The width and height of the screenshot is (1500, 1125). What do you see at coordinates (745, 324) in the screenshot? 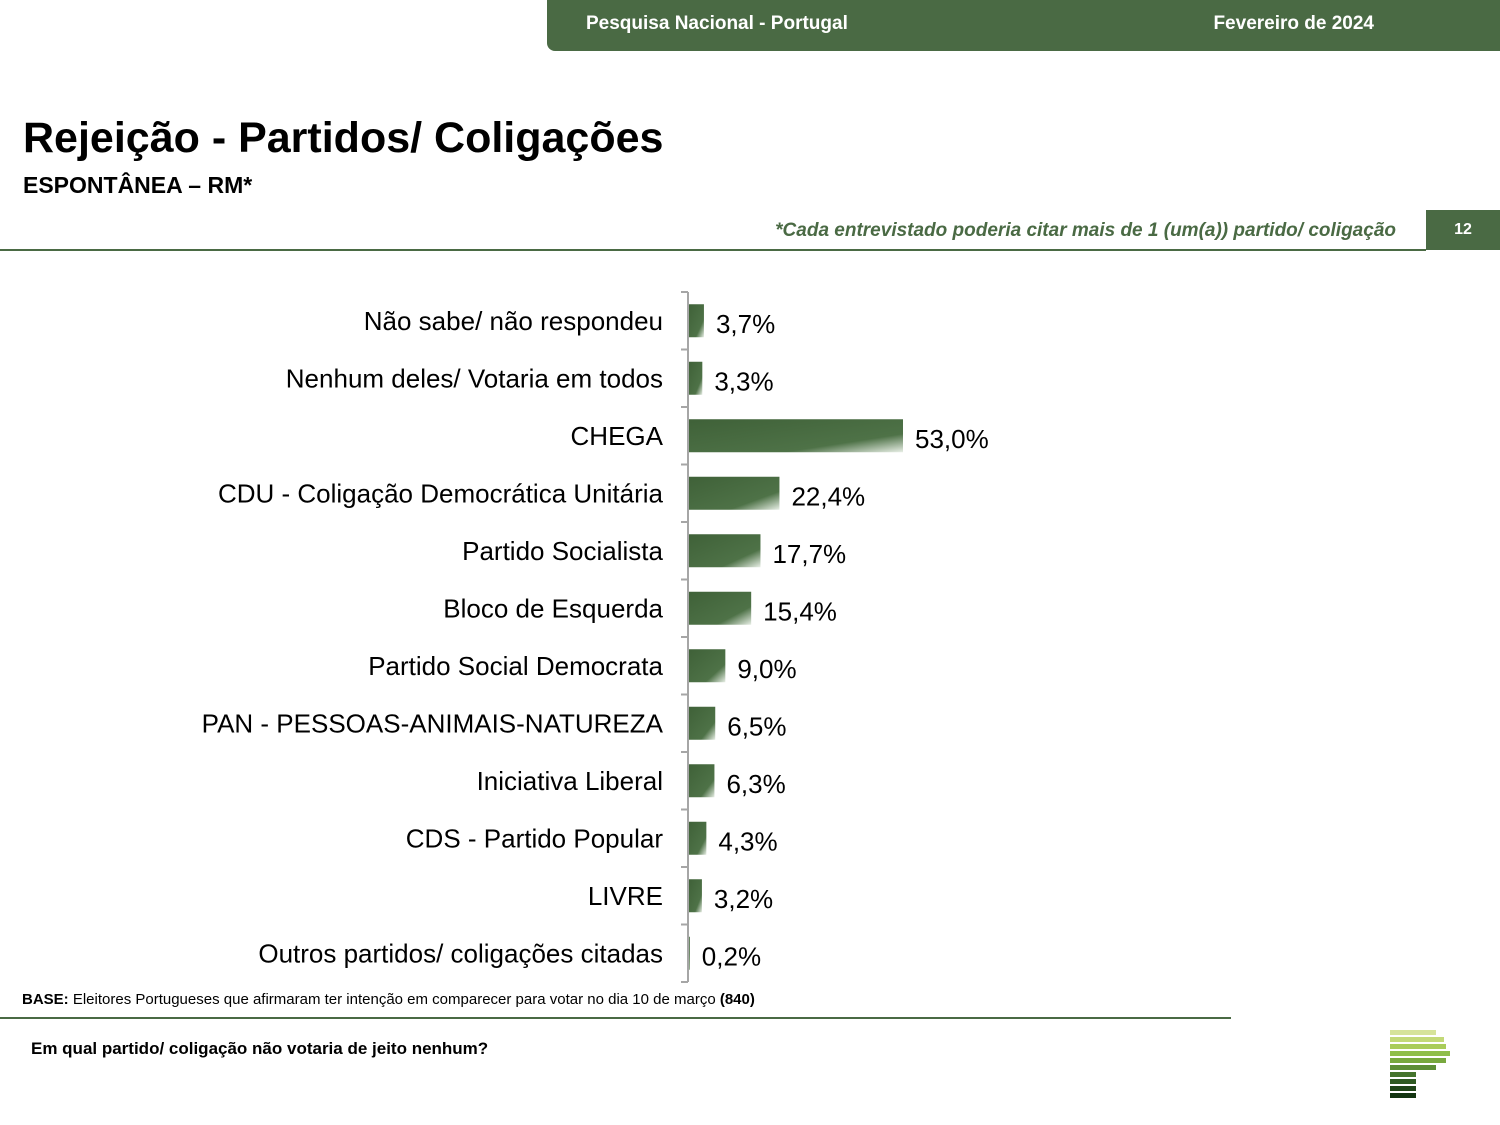
I see `value-label: 3,7%` at bounding box center [745, 324].